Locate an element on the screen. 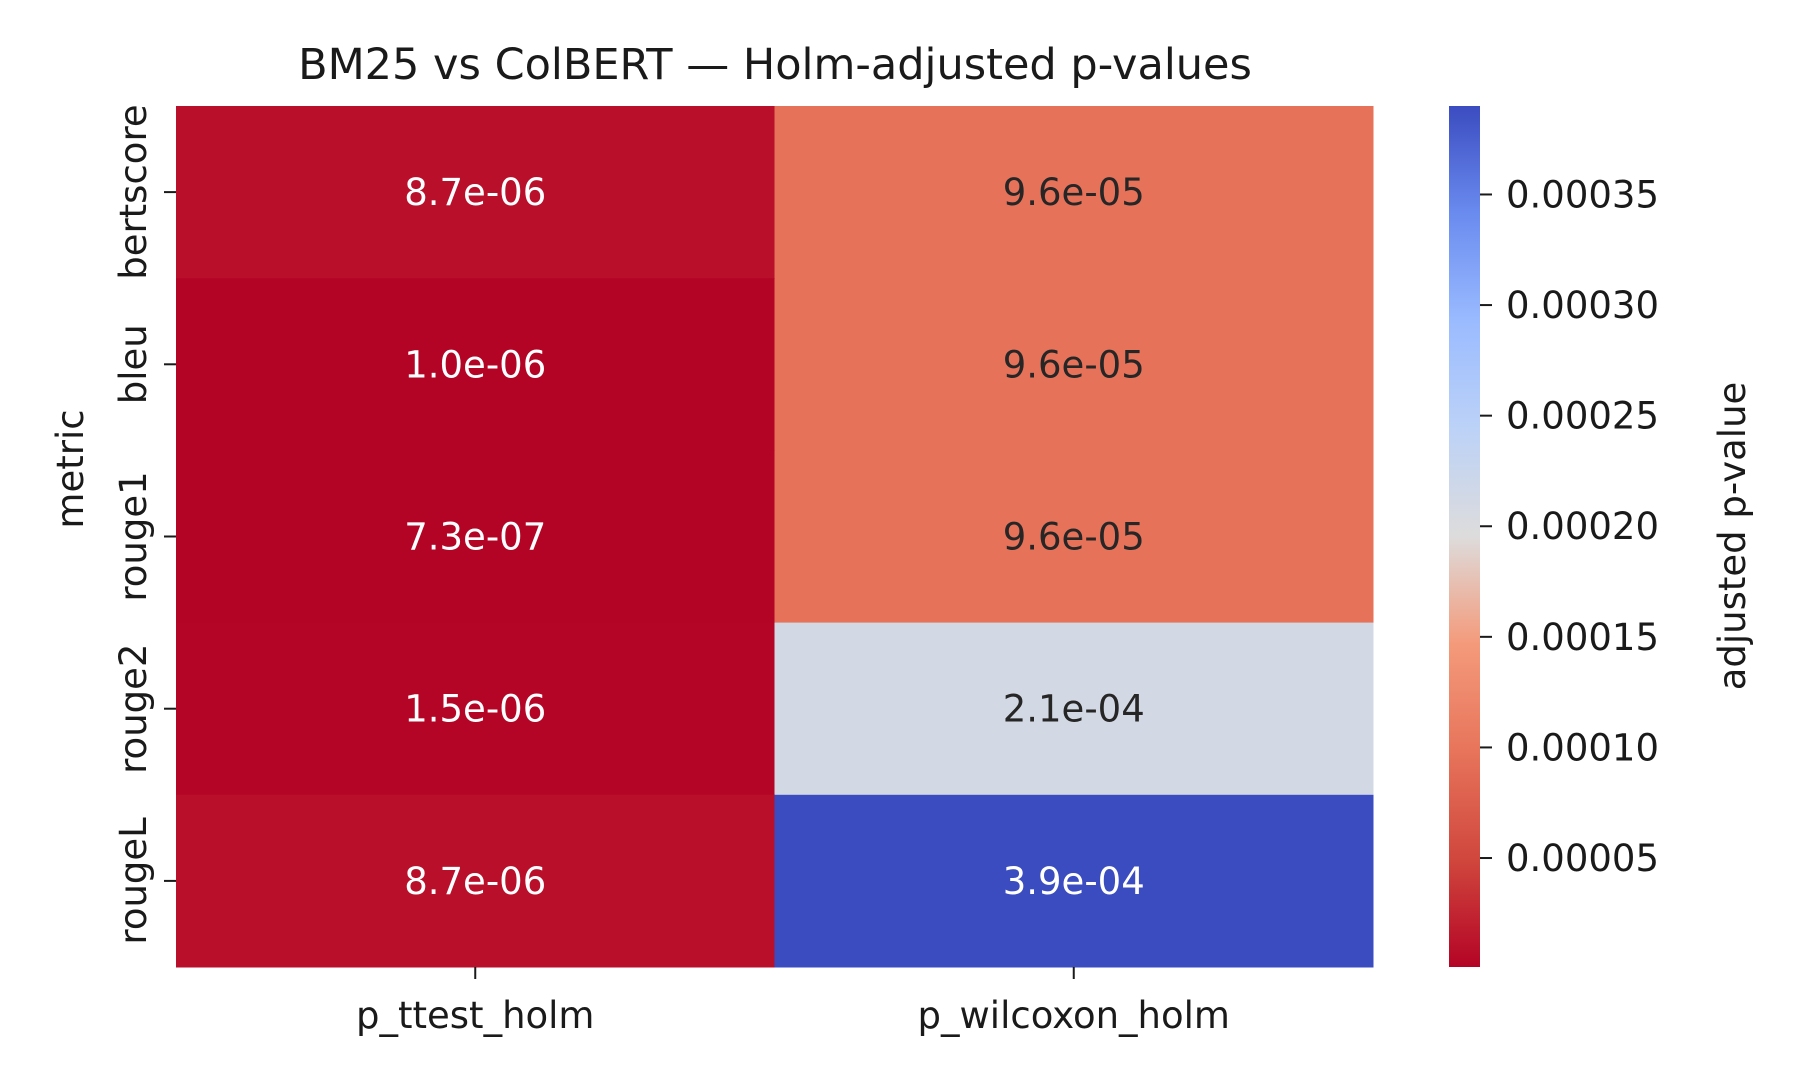 The image size is (1800, 1080). colorbar-tick-label: 0.00025 is located at coordinates (1582, 416).